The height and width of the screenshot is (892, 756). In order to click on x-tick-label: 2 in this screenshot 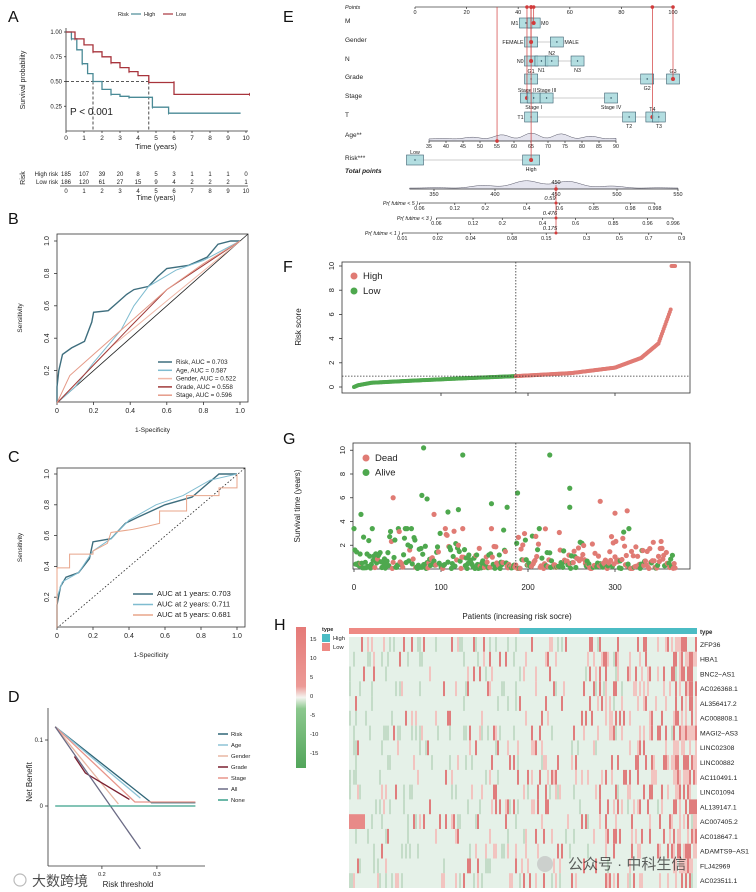, I will do `click(102, 138)`.